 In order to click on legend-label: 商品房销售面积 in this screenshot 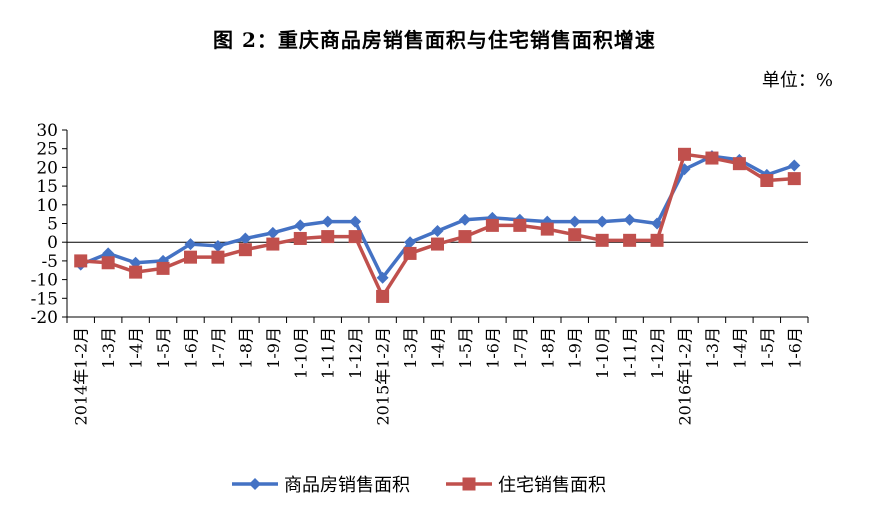, I will do `click(347, 485)`.